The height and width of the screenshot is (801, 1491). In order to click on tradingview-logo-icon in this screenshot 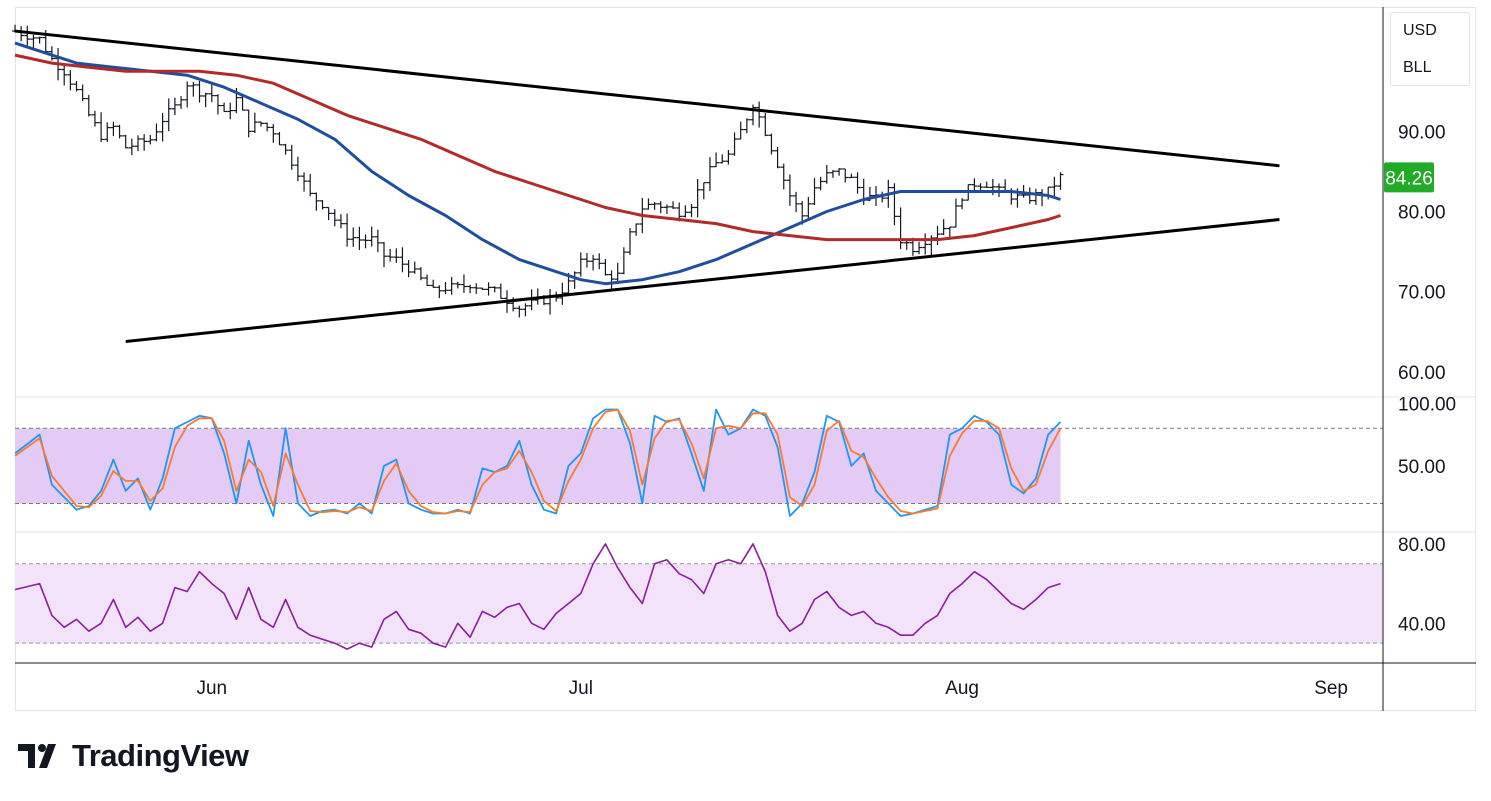, I will do `click(37, 756)`.